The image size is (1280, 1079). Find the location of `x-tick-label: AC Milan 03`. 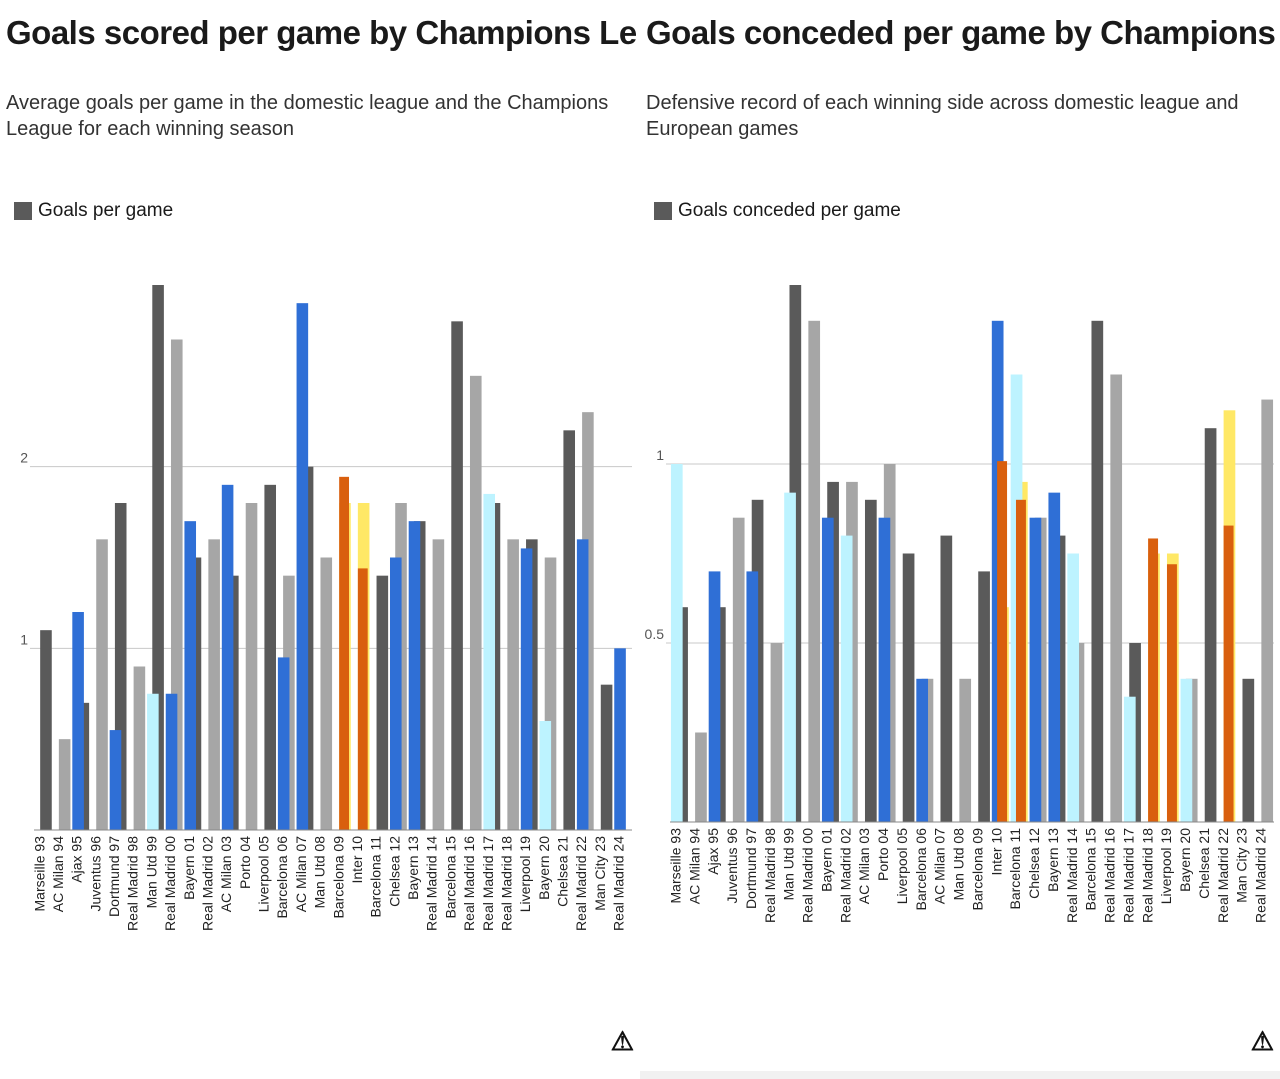

x-tick-label: AC Milan 03 is located at coordinates (226, 874).